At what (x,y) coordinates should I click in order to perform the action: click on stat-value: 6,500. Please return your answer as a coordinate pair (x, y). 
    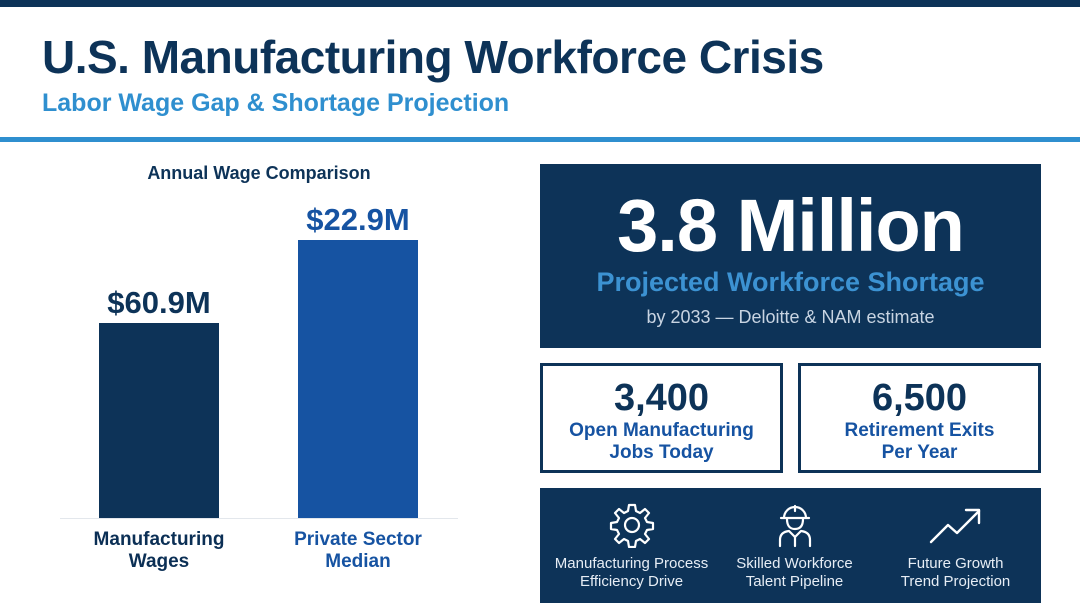
    Looking at the image, I should click on (919, 398).